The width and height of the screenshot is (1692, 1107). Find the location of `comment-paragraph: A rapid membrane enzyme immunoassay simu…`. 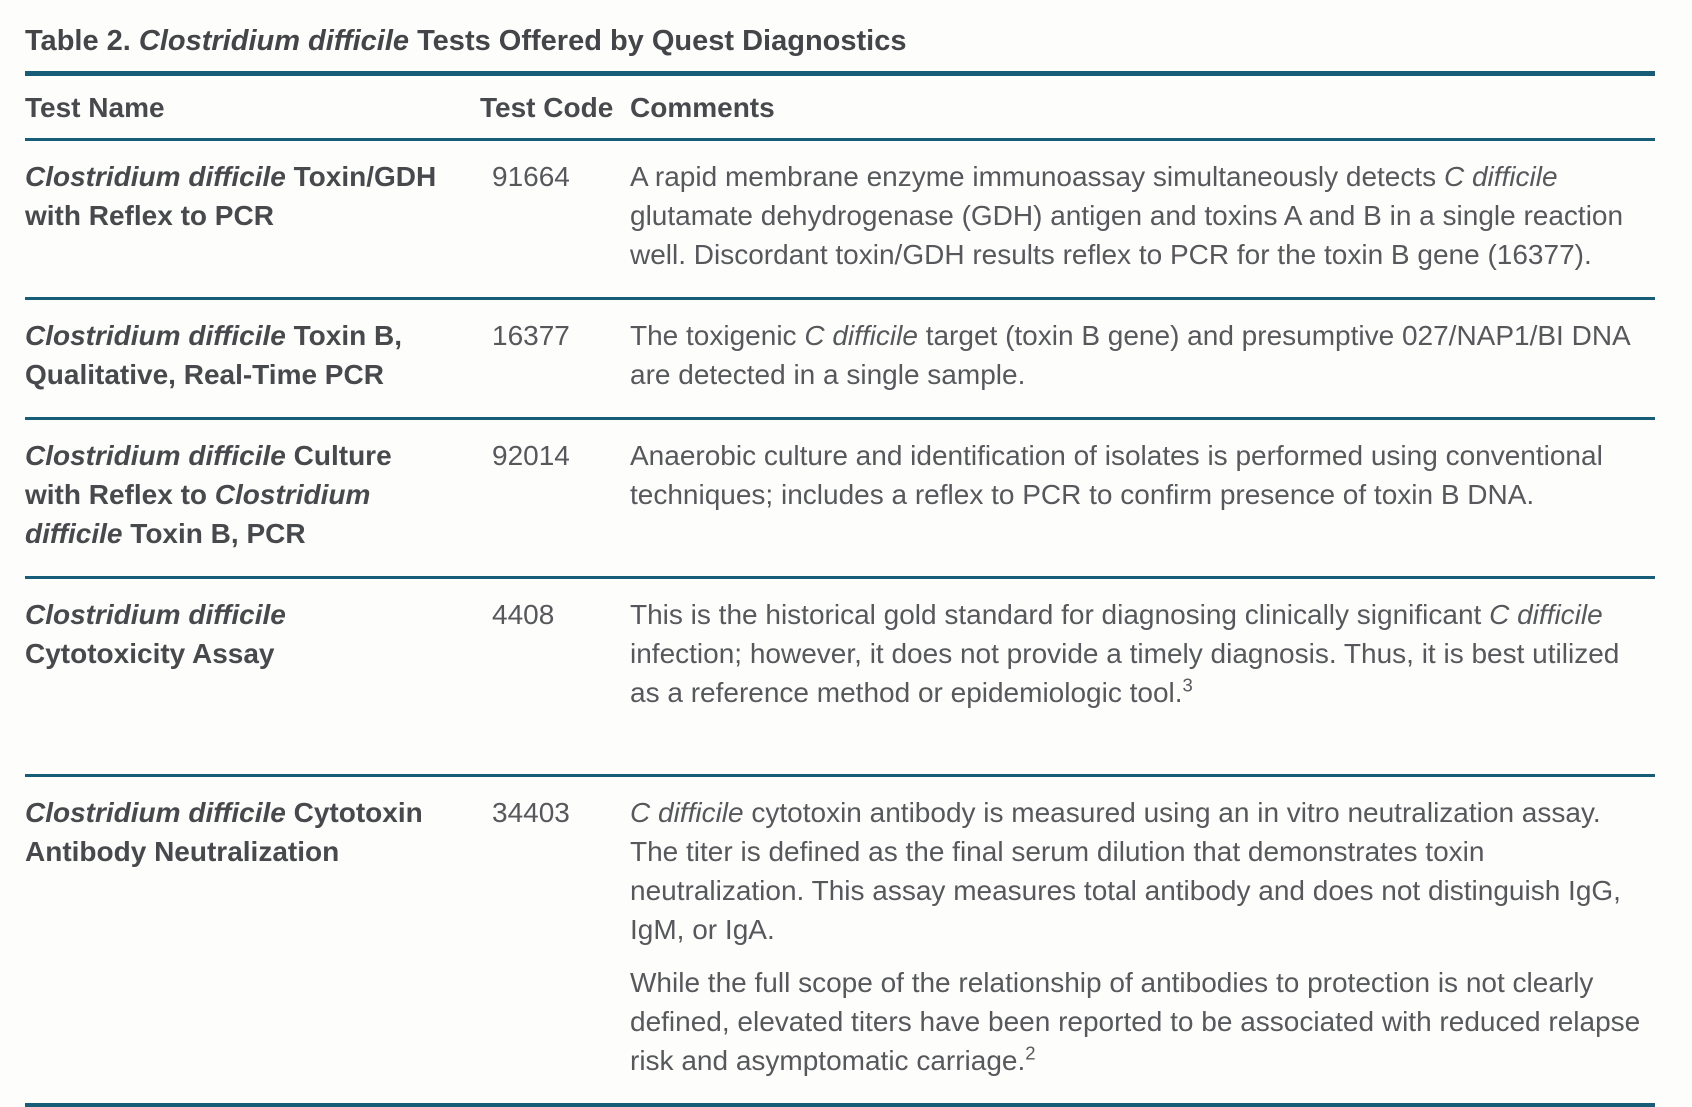

comment-paragraph: A rapid membrane enzyme immunoassay simu… is located at coordinates (1139, 215).